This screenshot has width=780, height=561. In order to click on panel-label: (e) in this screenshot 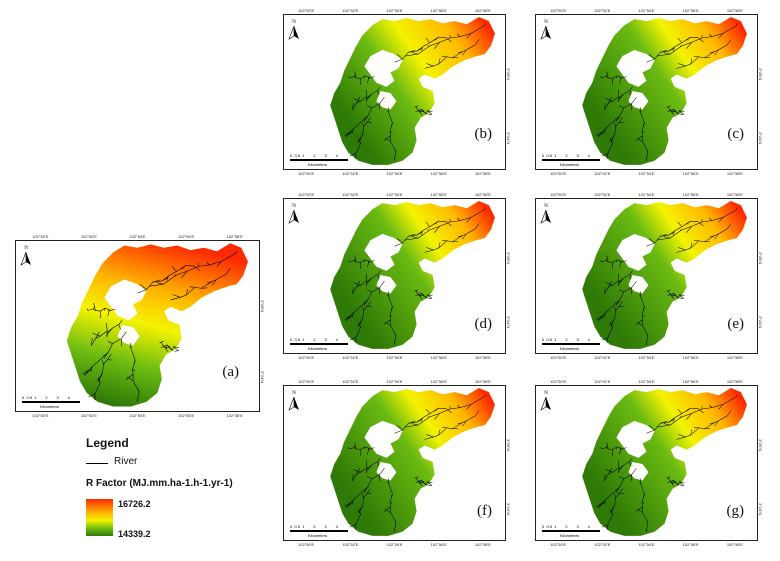, I will do `click(735, 324)`.